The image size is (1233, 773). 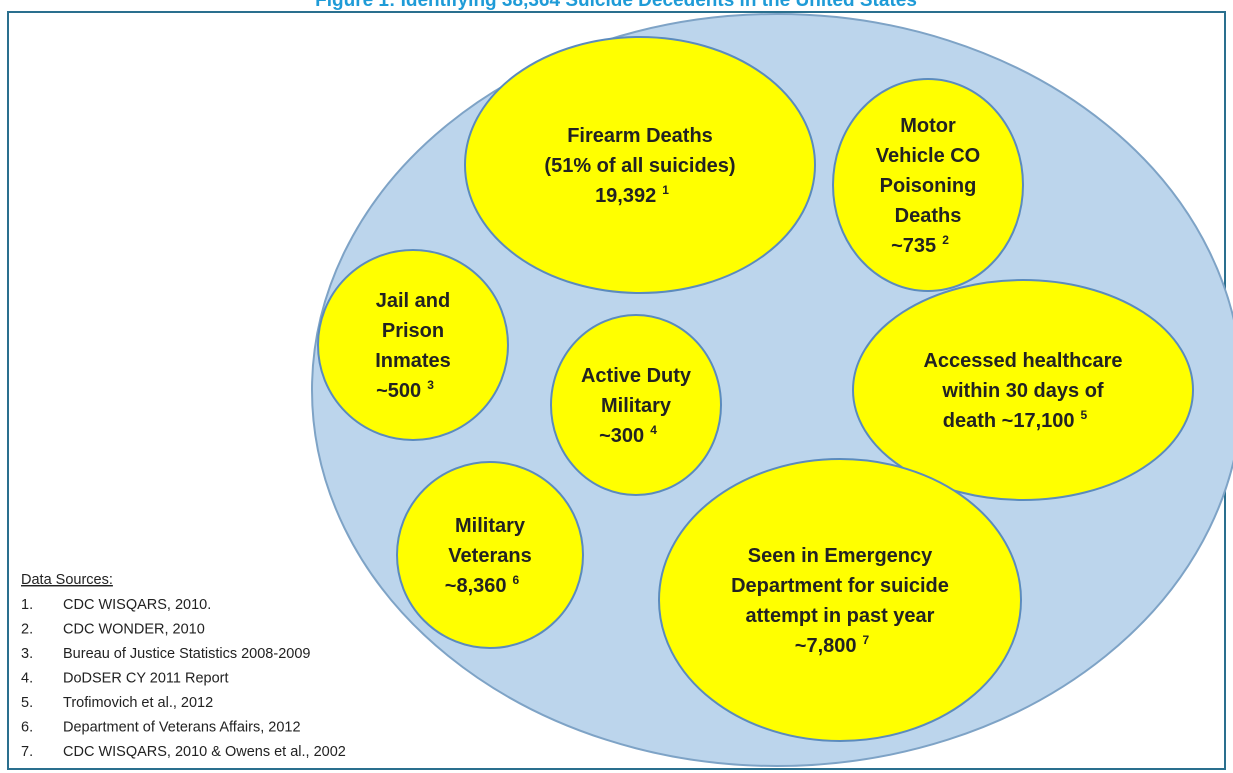 What do you see at coordinates (204, 752) in the screenshot?
I see `source-text: CDC WISQARS, 2010 & Owens et al., 2002` at bounding box center [204, 752].